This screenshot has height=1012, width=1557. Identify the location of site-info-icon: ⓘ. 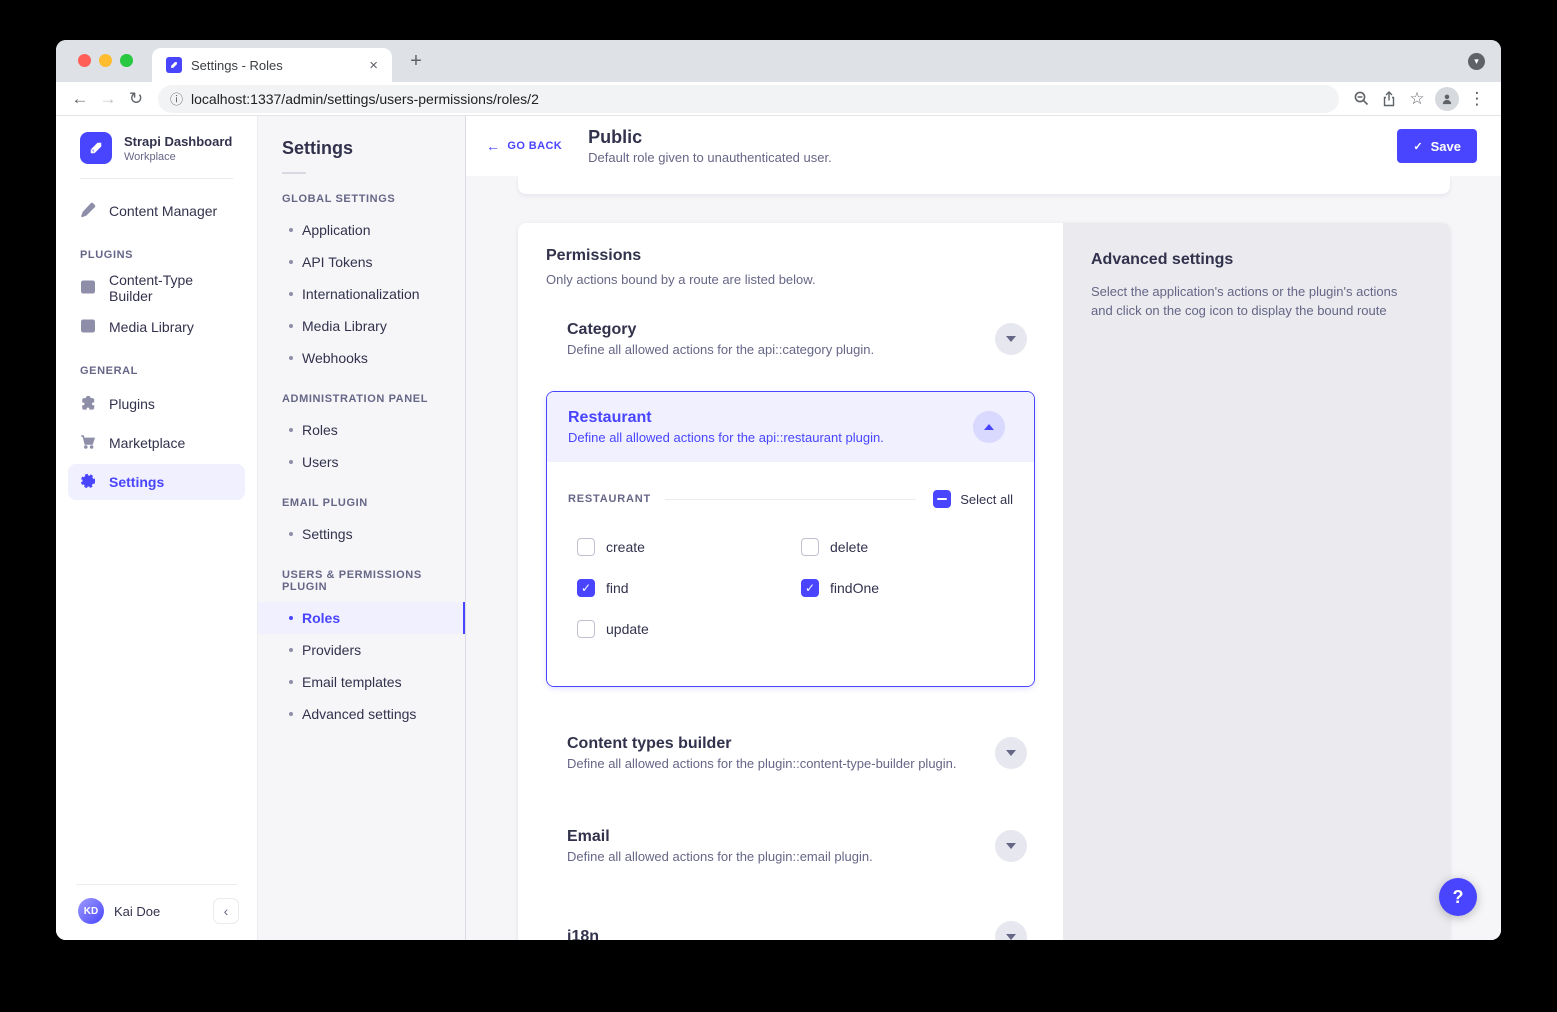
(177, 99).